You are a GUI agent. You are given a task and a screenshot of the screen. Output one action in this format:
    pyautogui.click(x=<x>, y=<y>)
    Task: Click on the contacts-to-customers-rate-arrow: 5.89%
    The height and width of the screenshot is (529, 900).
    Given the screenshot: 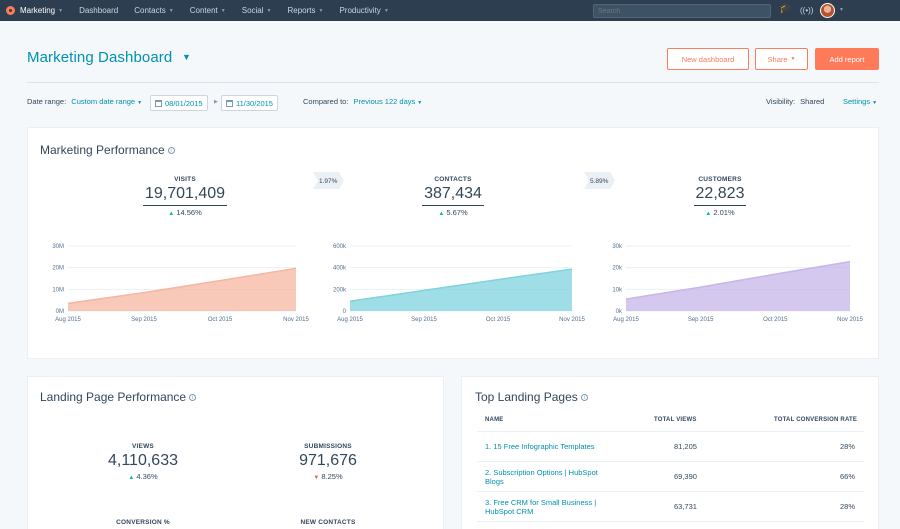 What is the action you would take?
    pyautogui.click(x=599, y=180)
    